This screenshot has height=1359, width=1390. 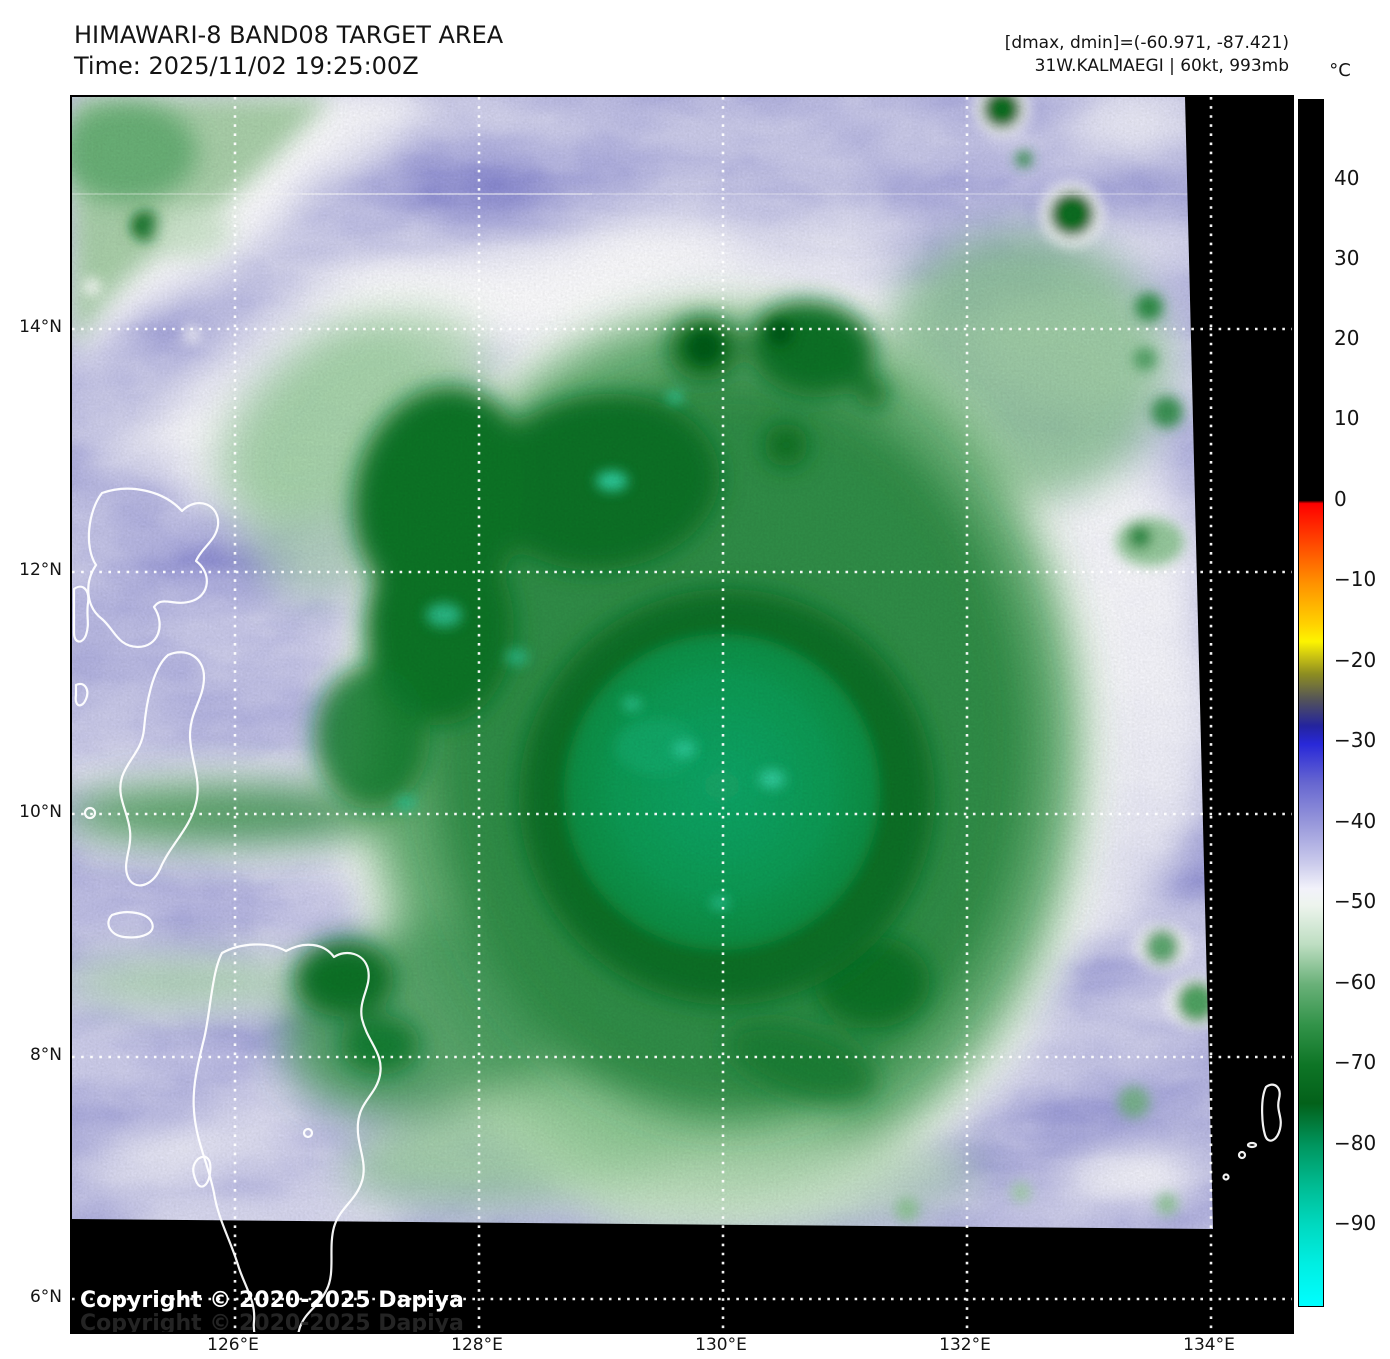 What do you see at coordinates (721, 1345) in the screenshot?
I see `lon-tick-label: 130°E` at bounding box center [721, 1345].